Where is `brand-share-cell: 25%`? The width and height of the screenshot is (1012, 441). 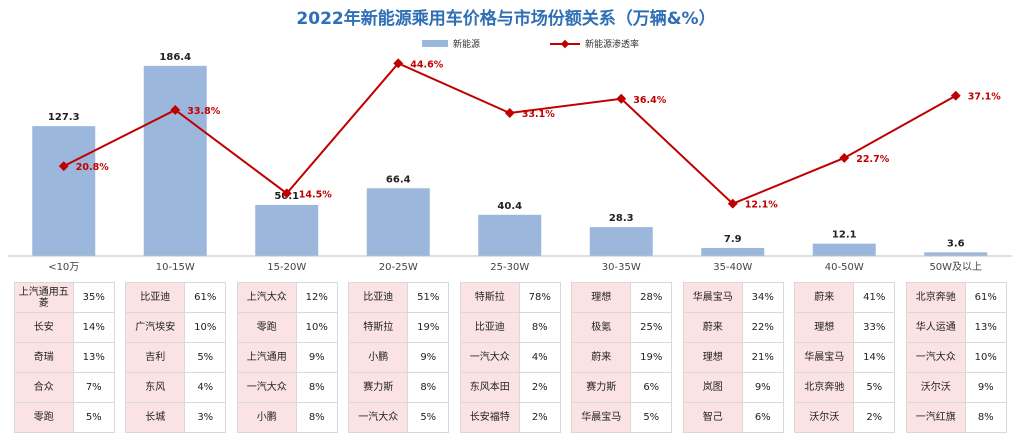 brand-share-cell: 25% is located at coordinates (651, 327).